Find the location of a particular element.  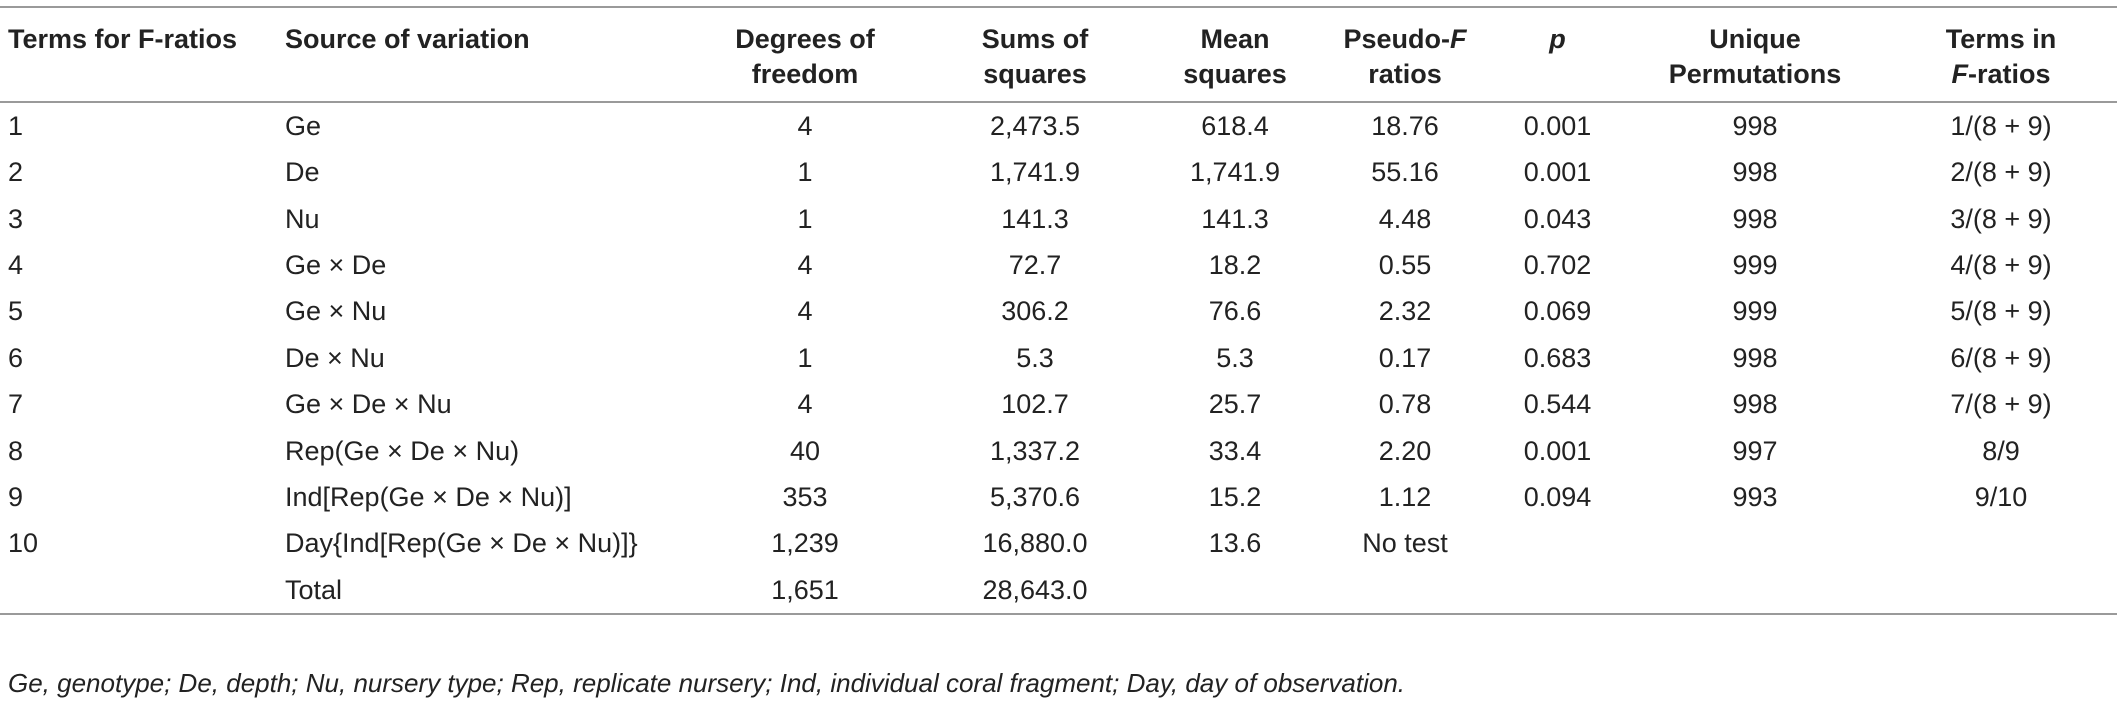

cell-pseudo-f: 18.76 is located at coordinates (1405, 126).